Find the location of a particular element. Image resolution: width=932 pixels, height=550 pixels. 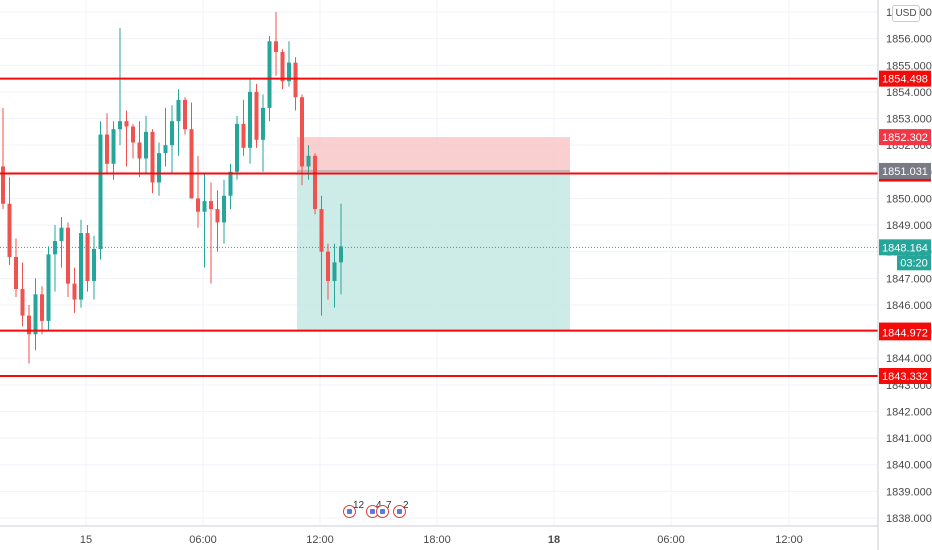

event-count: 7 is located at coordinates (389, 505).